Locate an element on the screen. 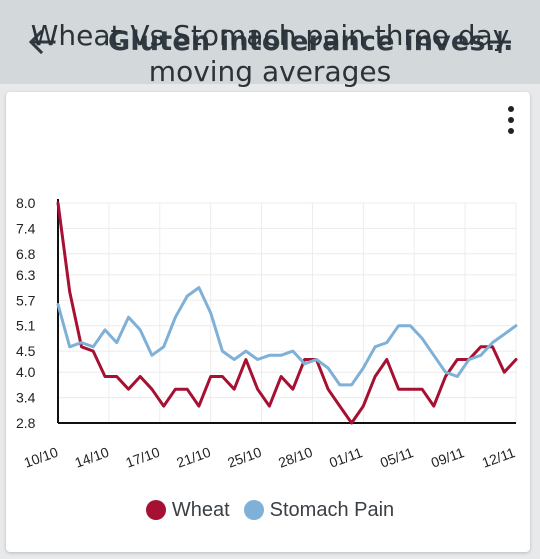 This screenshot has width=540, height=559. x-tick-label: 21/10 is located at coordinates (193, 457).